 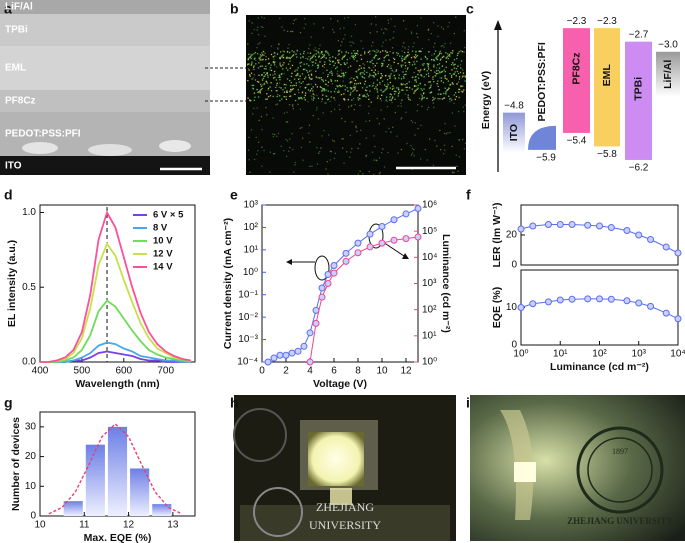 What do you see at coordinates (31, 486) in the screenshot?
I see `y-tick-label: 10` at bounding box center [31, 486].